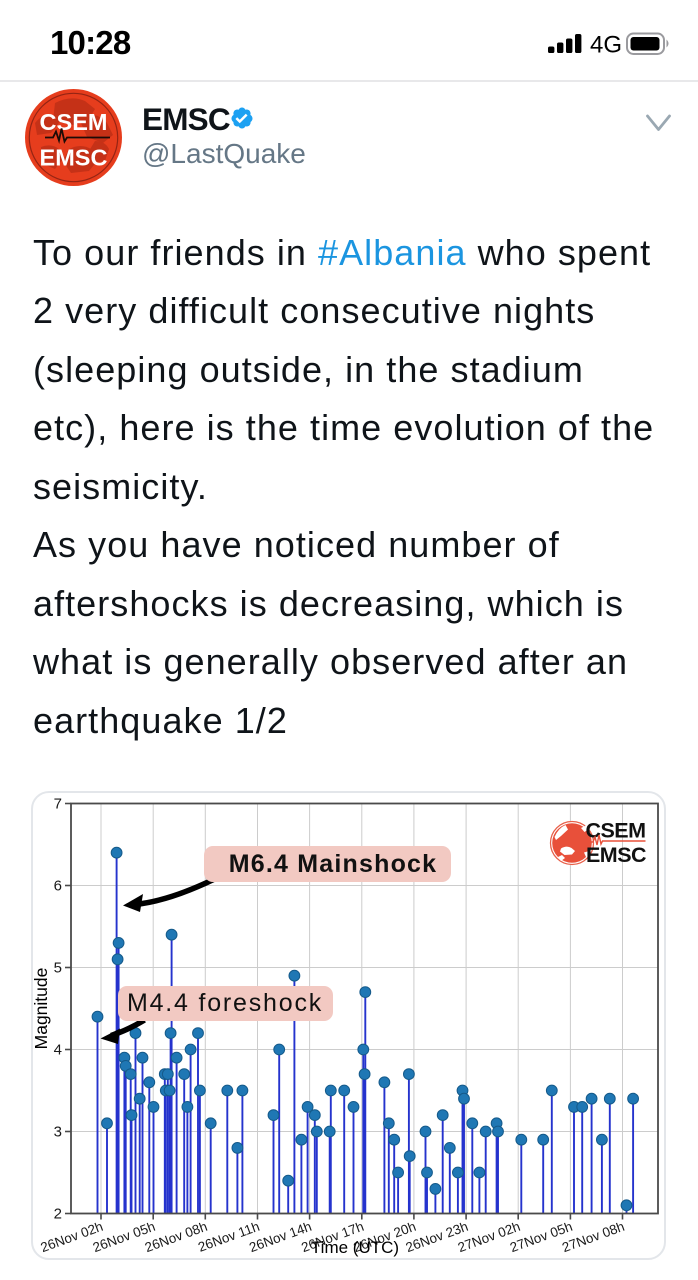 The width and height of the screenshot is (698, 1280). I want to click on svg-text: 3, so click(58, 1132).